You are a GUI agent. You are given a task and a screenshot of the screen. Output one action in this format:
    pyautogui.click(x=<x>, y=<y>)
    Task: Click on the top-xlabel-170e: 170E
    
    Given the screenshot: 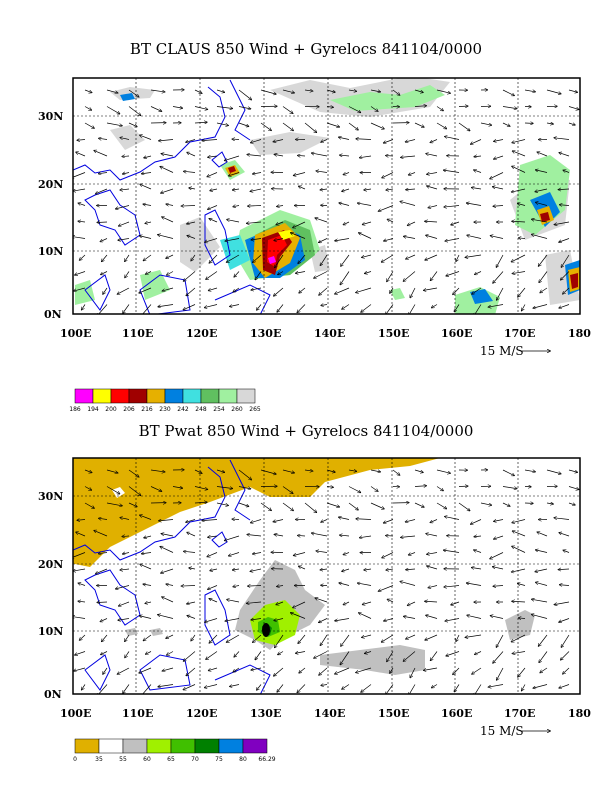 What is the action you would take?
    pyautogui.click(x=519, y=333)
    